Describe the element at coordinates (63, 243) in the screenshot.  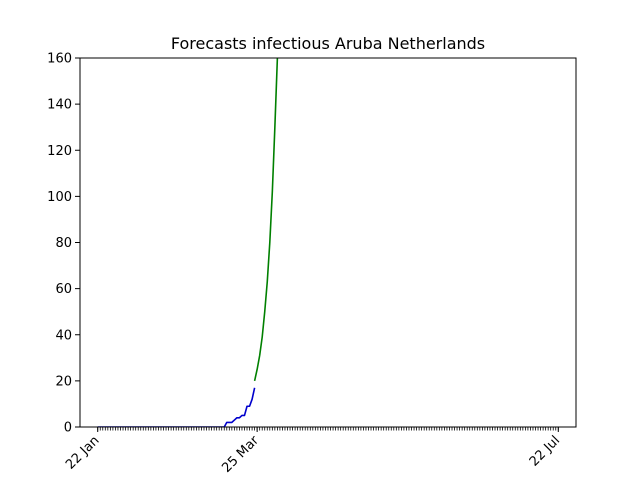
I see `y-tick-label: 80` at that location.